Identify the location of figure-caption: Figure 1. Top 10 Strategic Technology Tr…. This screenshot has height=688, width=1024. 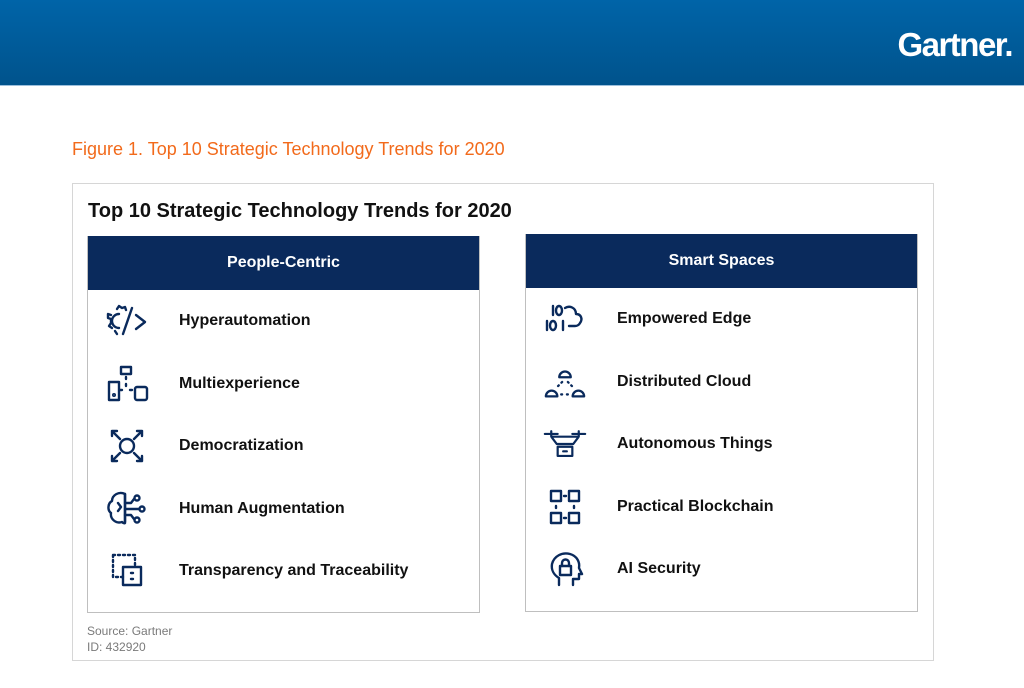
(288, 149).